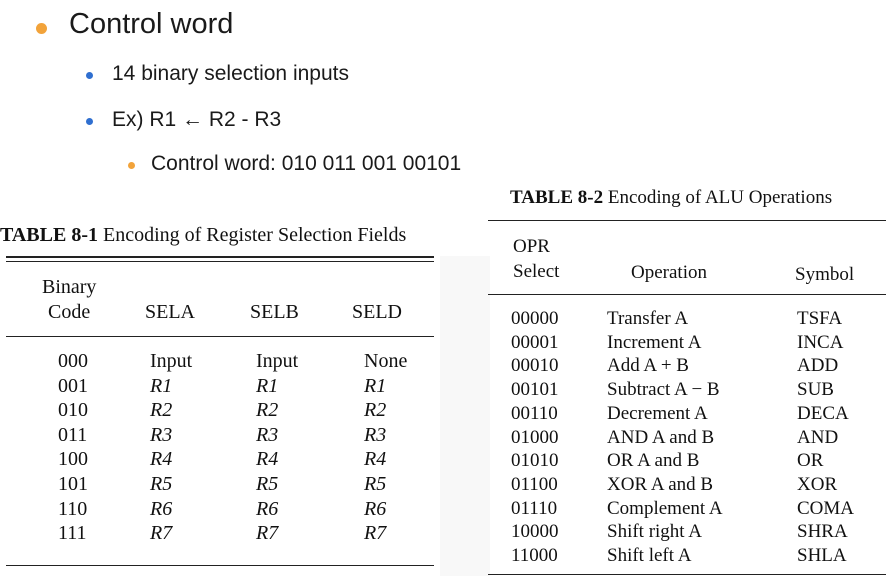  Describe the element at coordinates (386, 361) in the screenshot. I see `table1-cell: None` at that location.